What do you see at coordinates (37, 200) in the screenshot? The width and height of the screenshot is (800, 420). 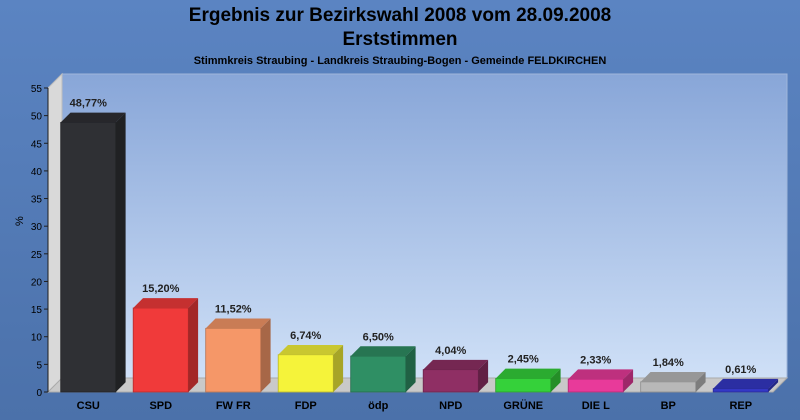 I see `y-tick-label: 35` at bounding box center [37, 200].